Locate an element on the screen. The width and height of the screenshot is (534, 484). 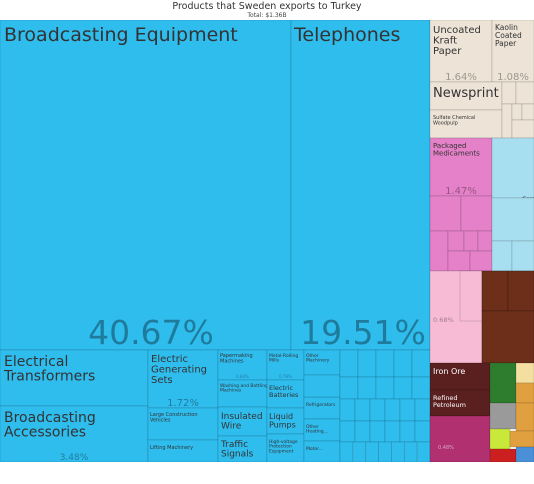
tile-broadcasting-equipment-label: Broadcasting Equipment is located at coordinates (121, 35).